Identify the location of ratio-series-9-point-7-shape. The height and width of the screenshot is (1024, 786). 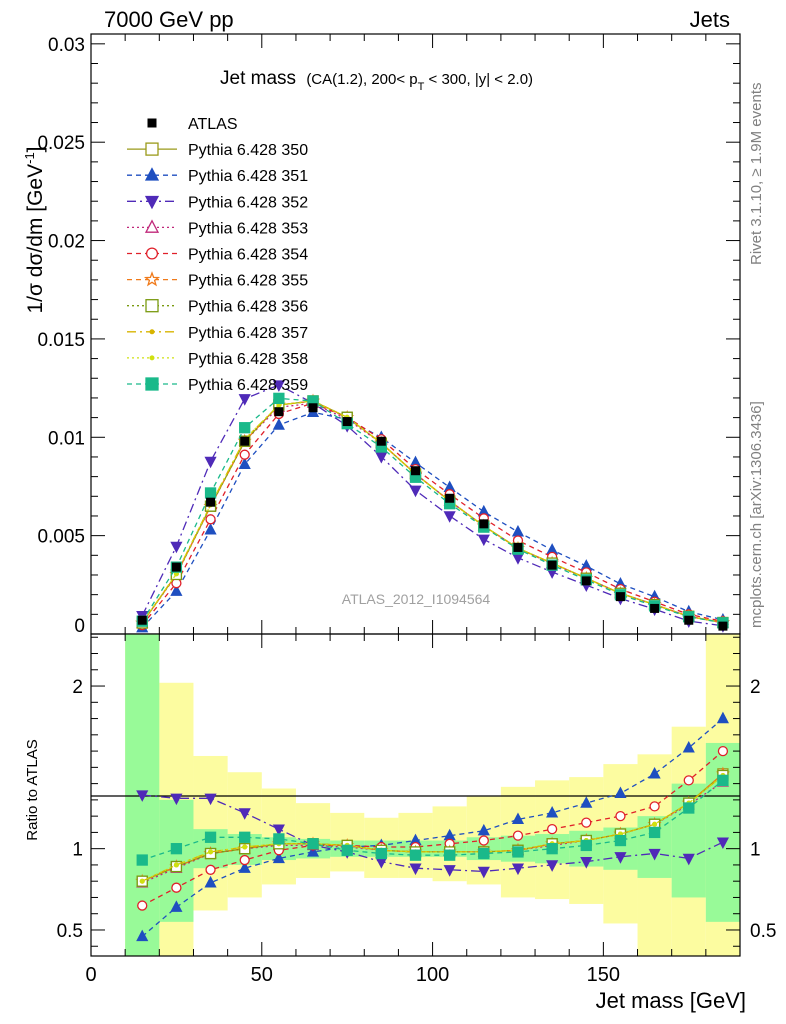
(381, 853).